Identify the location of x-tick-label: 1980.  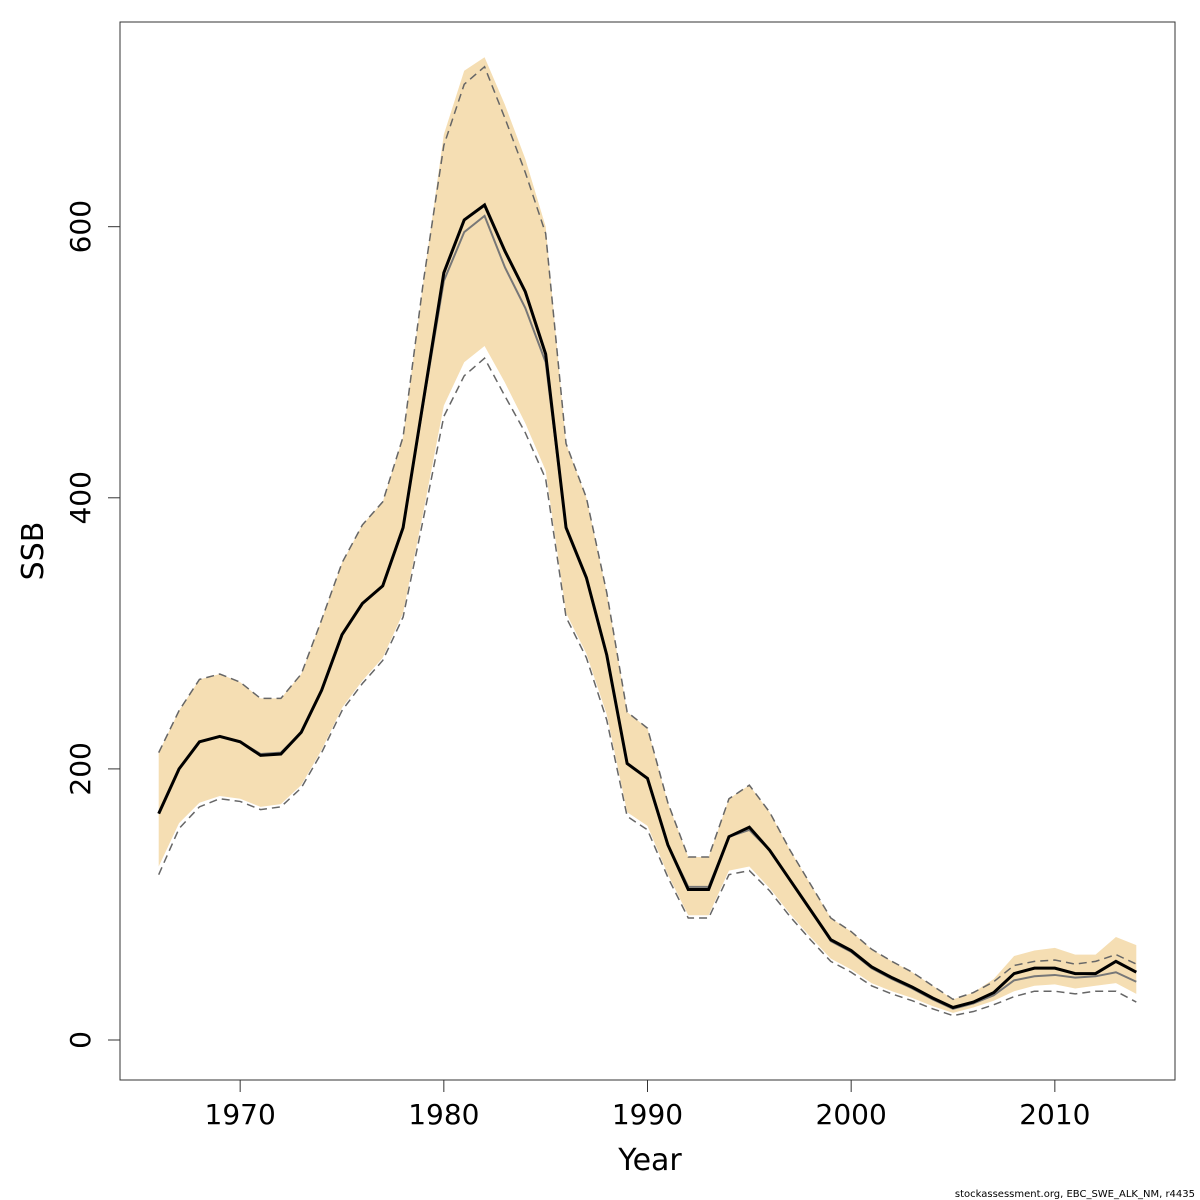
(443, 1114).